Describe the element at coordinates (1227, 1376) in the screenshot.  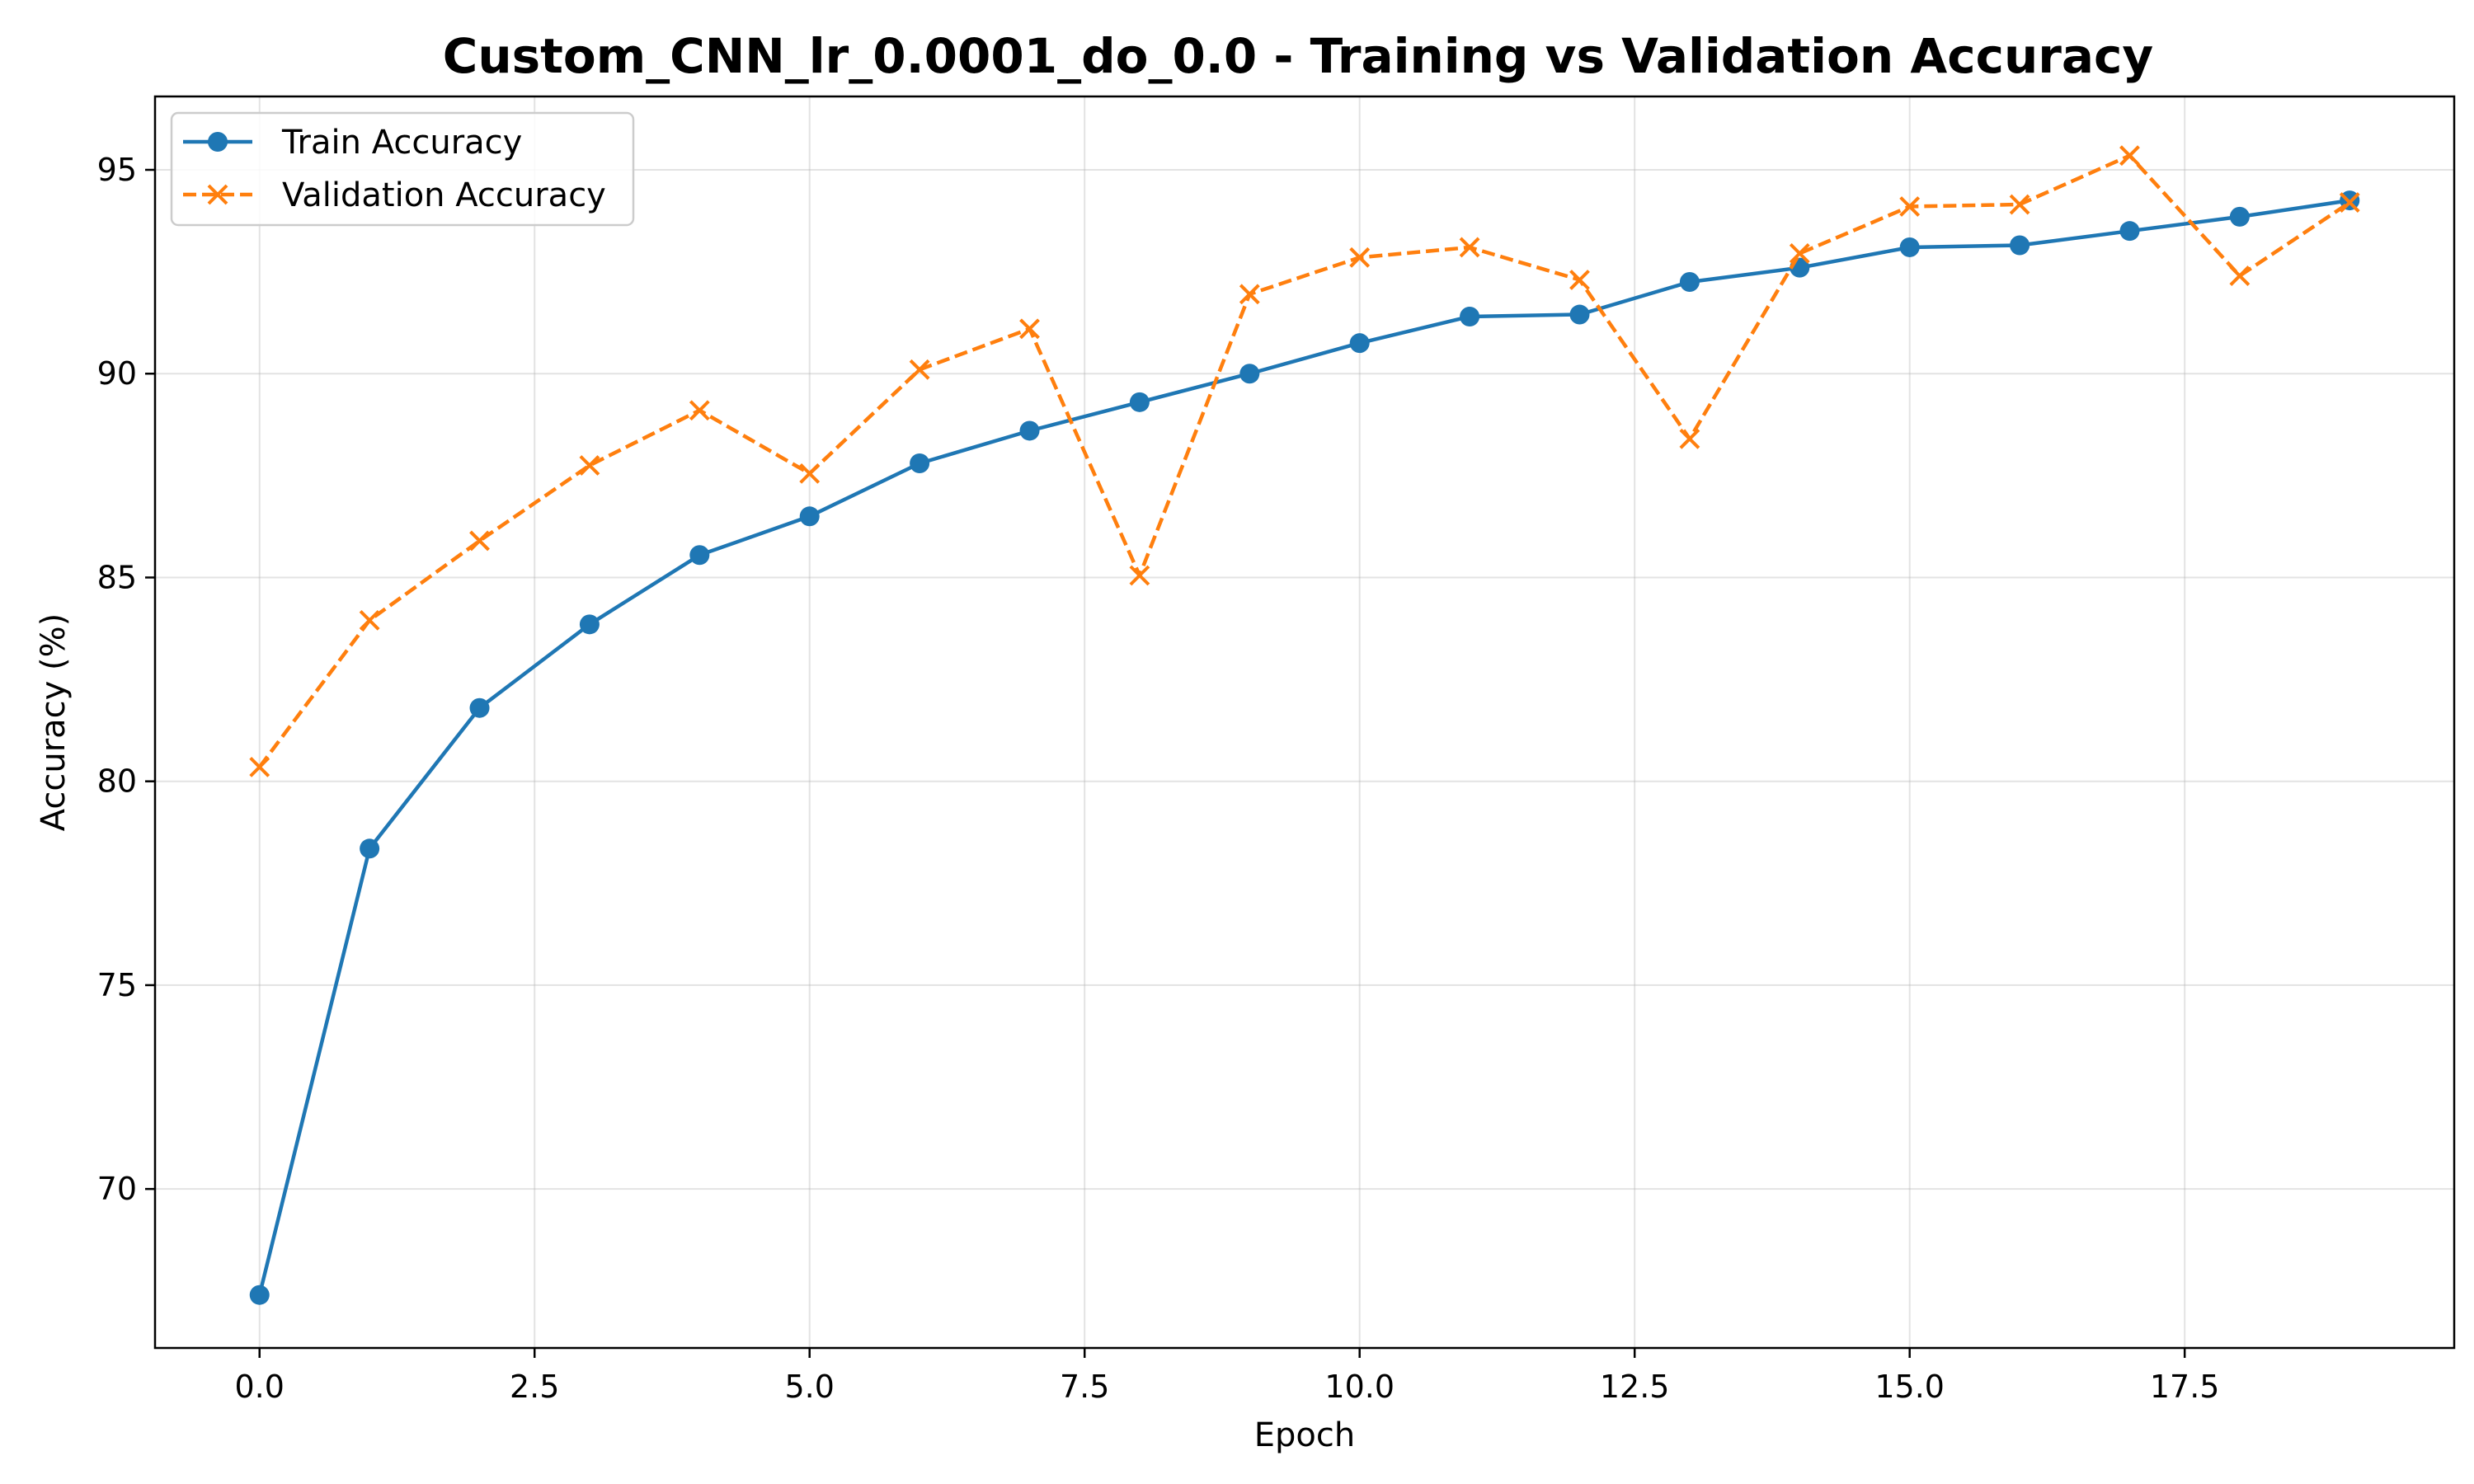
I see `x-axis: 0.0 2.5 5.0 7.5 10.0 12.5 15.0 17.5` at that location.